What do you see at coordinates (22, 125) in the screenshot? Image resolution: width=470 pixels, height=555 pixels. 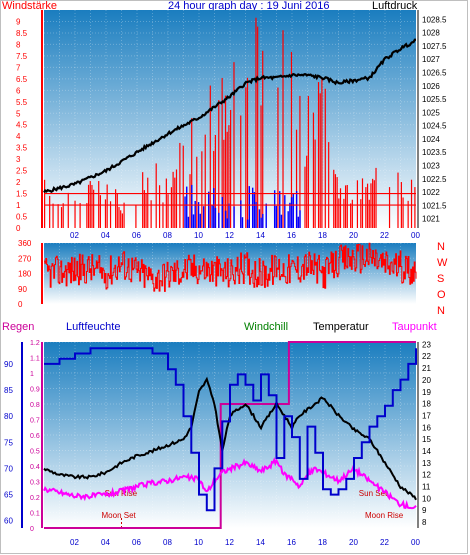 I see `wind-speed-tick: 4.5` at bounding box center [22, 125].